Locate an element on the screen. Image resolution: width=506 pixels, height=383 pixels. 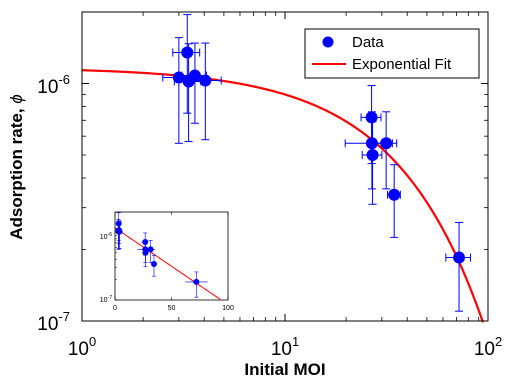
y-tick-label-0: 10⁻⁷ is located at coordinates (53, 322).